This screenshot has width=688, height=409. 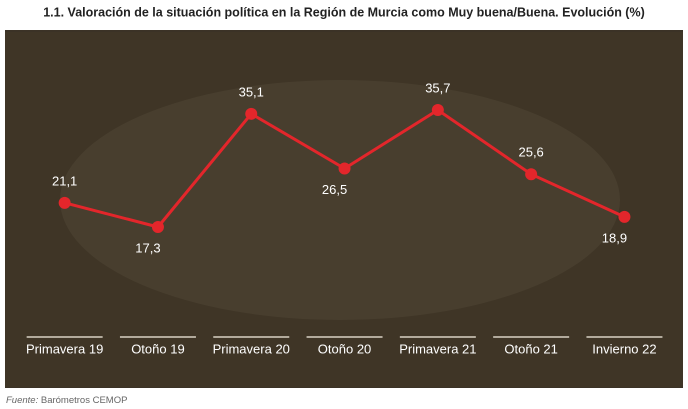 What do you see at coordinates (344, 31) in the screenshot?
I see `title-rule` at bounding box center [344, 31].